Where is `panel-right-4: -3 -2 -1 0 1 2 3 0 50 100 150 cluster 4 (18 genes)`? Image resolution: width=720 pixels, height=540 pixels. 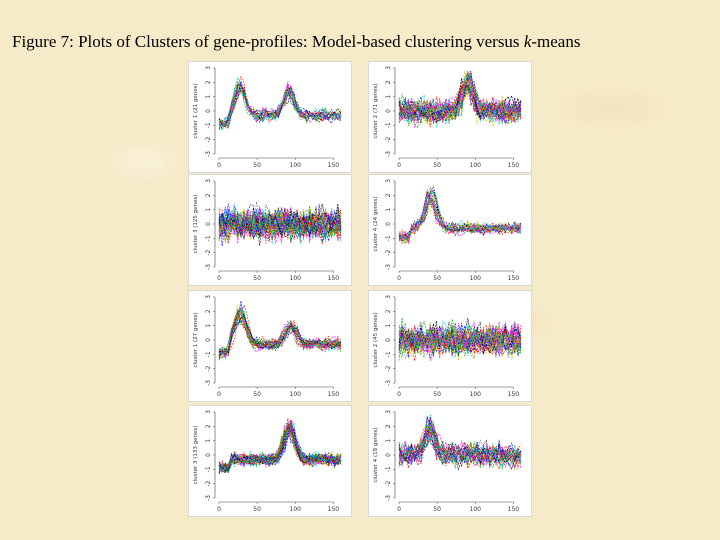
panel-right-4: -3 -2 -1 0 1 2 3 0 50 100 150 cluster 4 (18 genes) is located at coordinates (450, 461).